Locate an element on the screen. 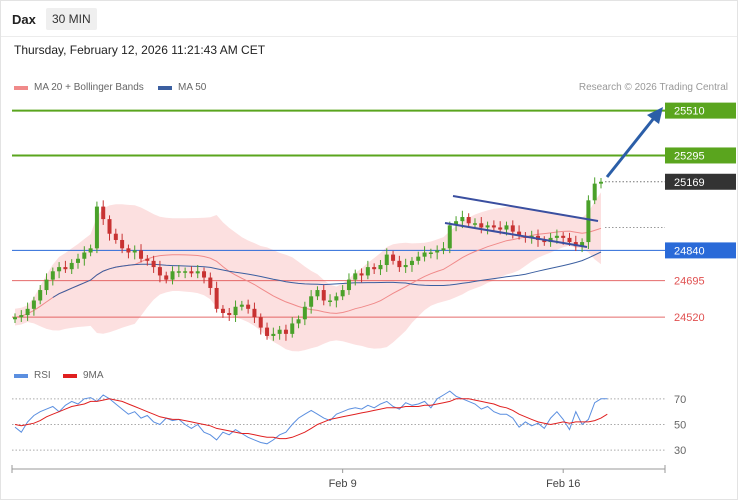  rsi-tick-50: 50 is located at coordinates (680, 426).